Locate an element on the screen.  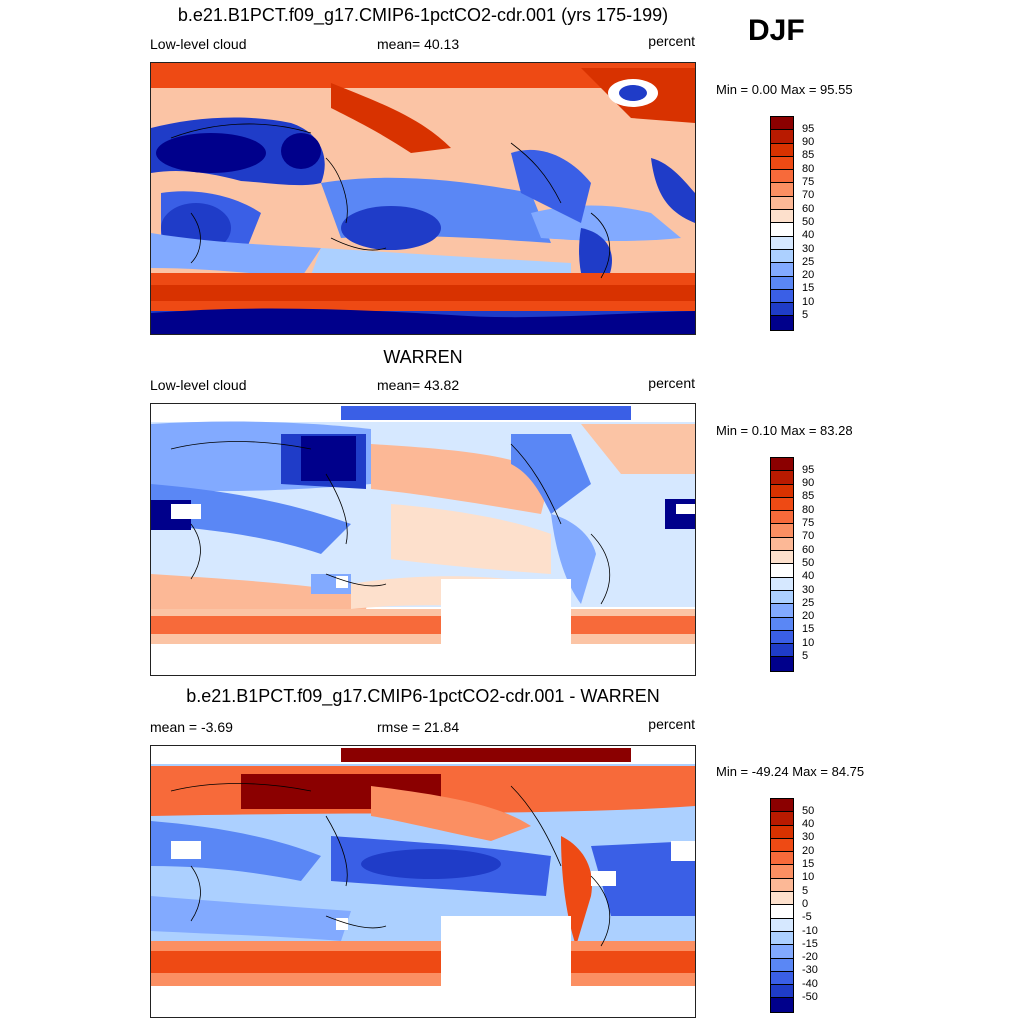
colorbar-tick-label: -10 is located at coordinates (810, 930).